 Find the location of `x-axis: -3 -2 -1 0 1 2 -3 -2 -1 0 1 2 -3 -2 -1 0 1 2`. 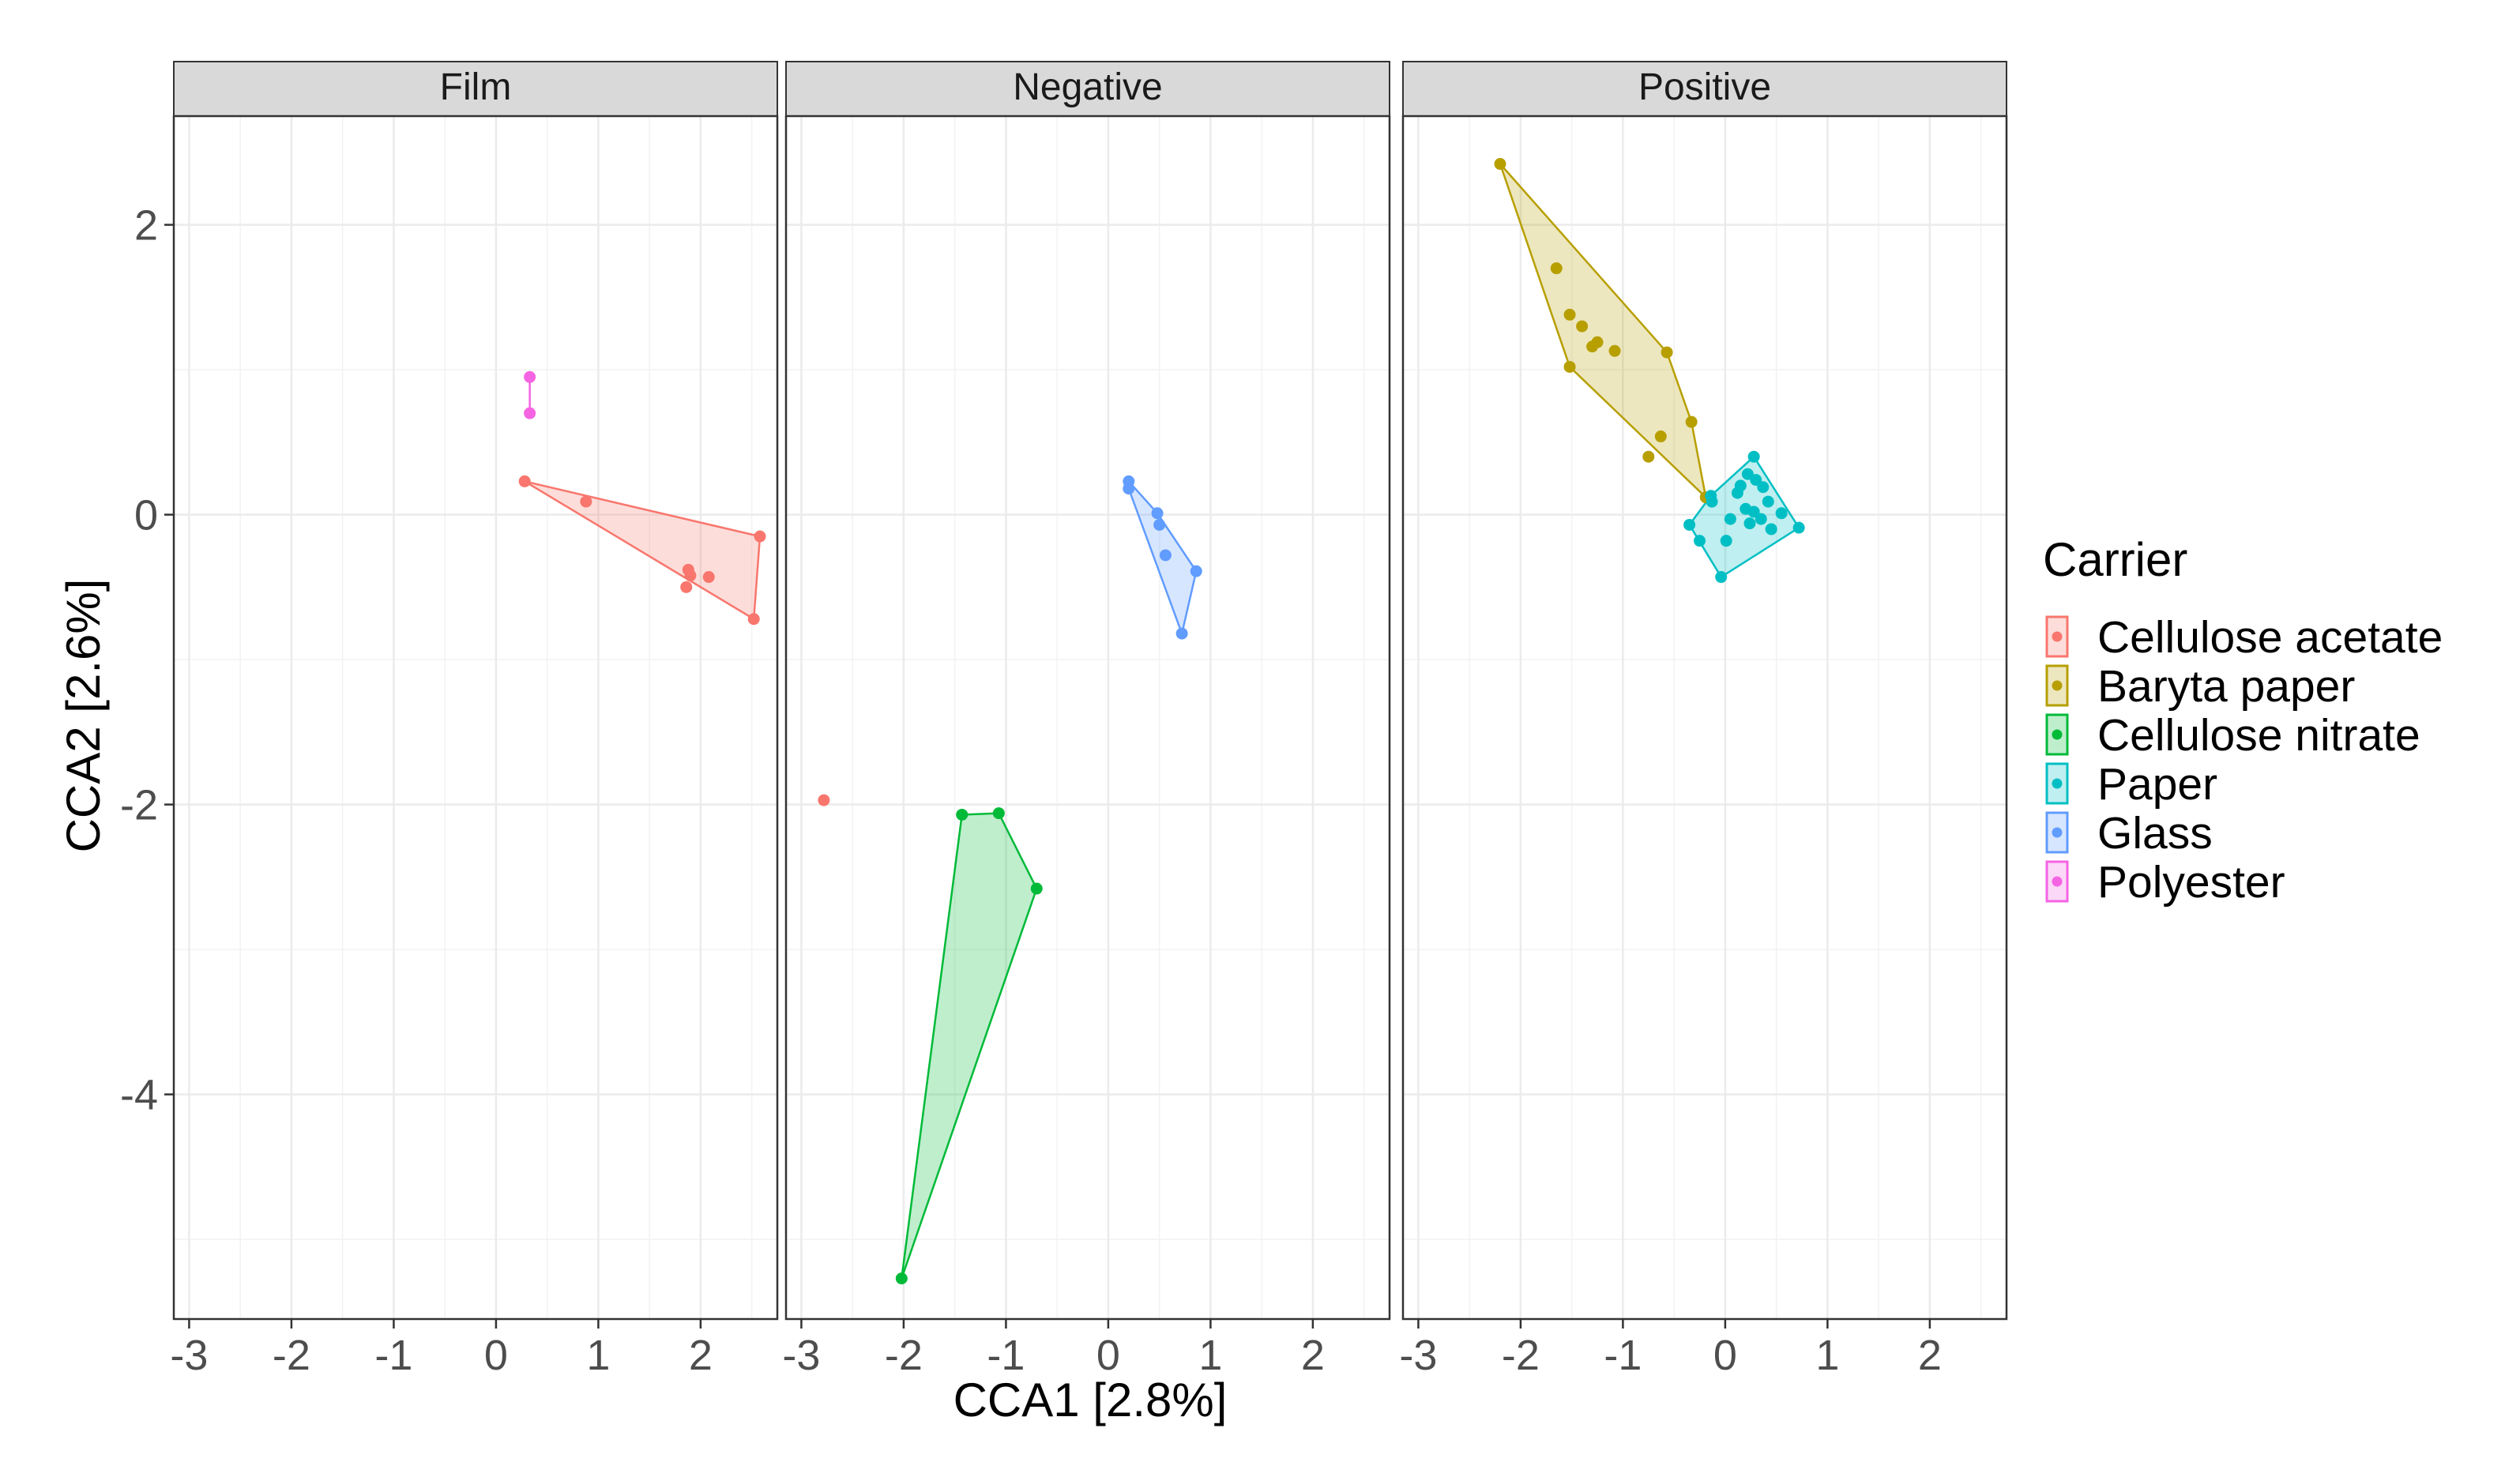

x-axis: -3 -2 -1 0 1 2 -3 -2 -1 0 1 2 -3 -2 -1 0 1 2 is located at coordinates (1056, 1349).